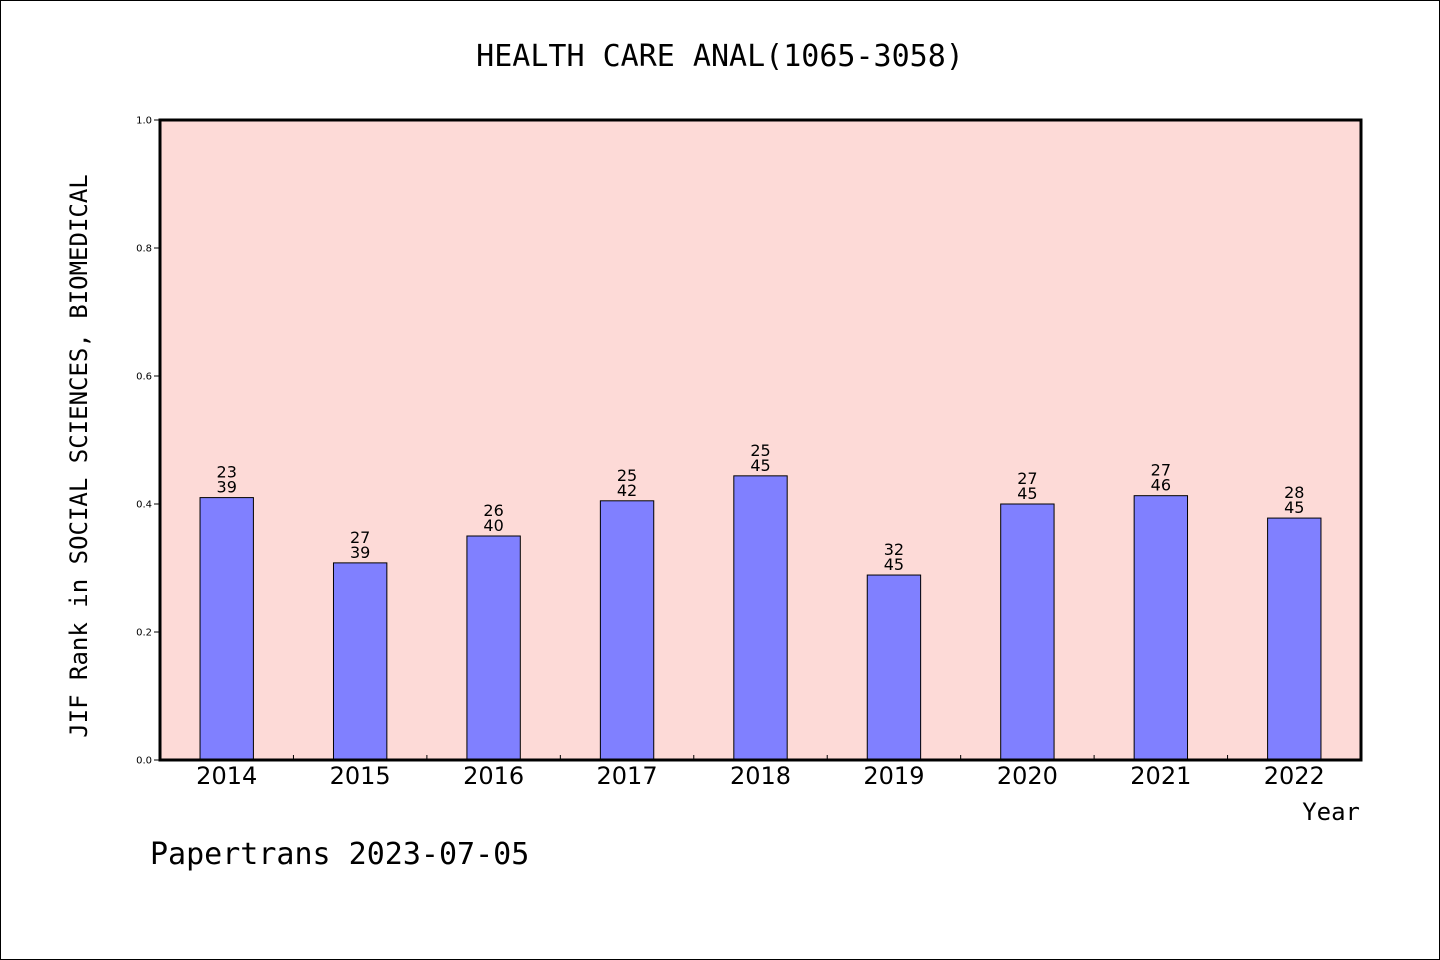 The image size is (1440, 960). What do you see at coordinates (144, 121) in the screenshot?
I see `y-tick-label: 1.0` at bounding box center [144, 121].